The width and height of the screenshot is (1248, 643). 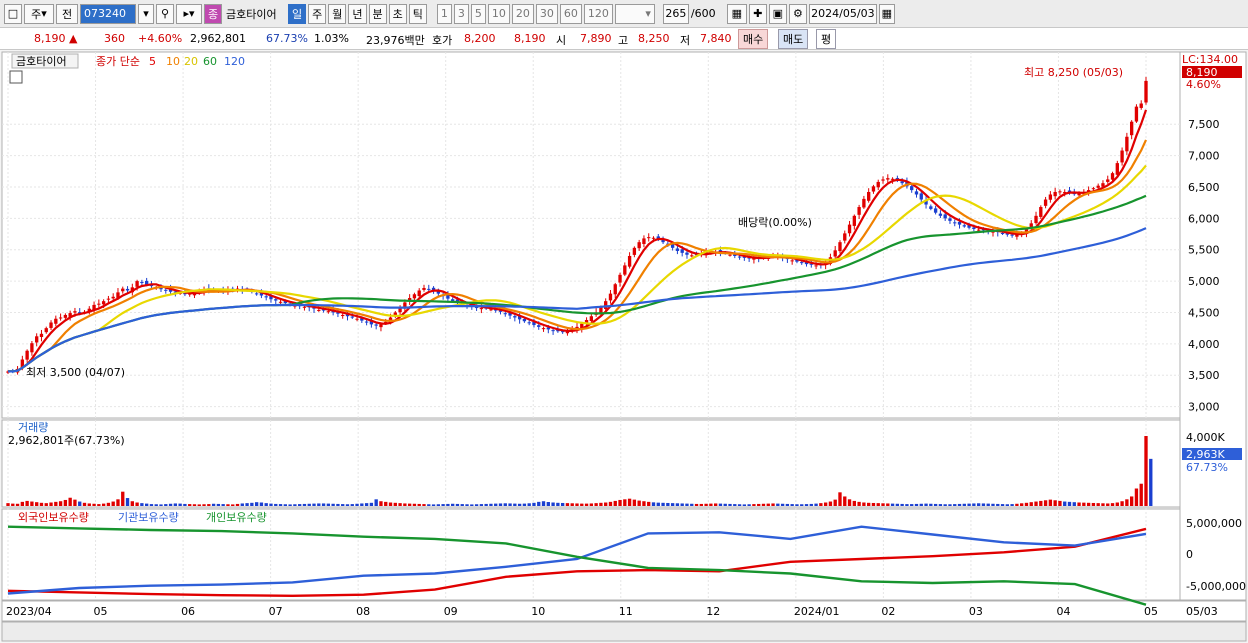 I want to click on gear-icon: ⚙, so click(x=797, y=13).